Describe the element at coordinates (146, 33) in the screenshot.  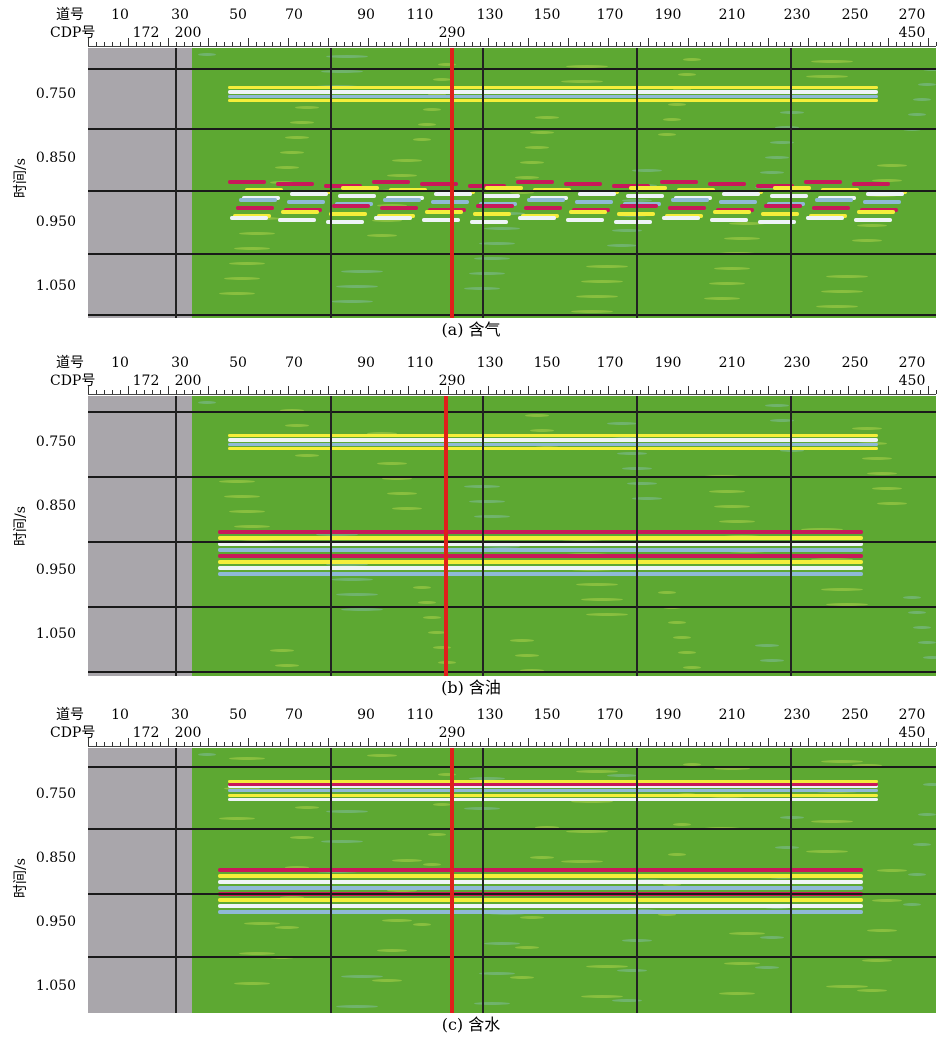
I see `cdp-number: 172` at that location.